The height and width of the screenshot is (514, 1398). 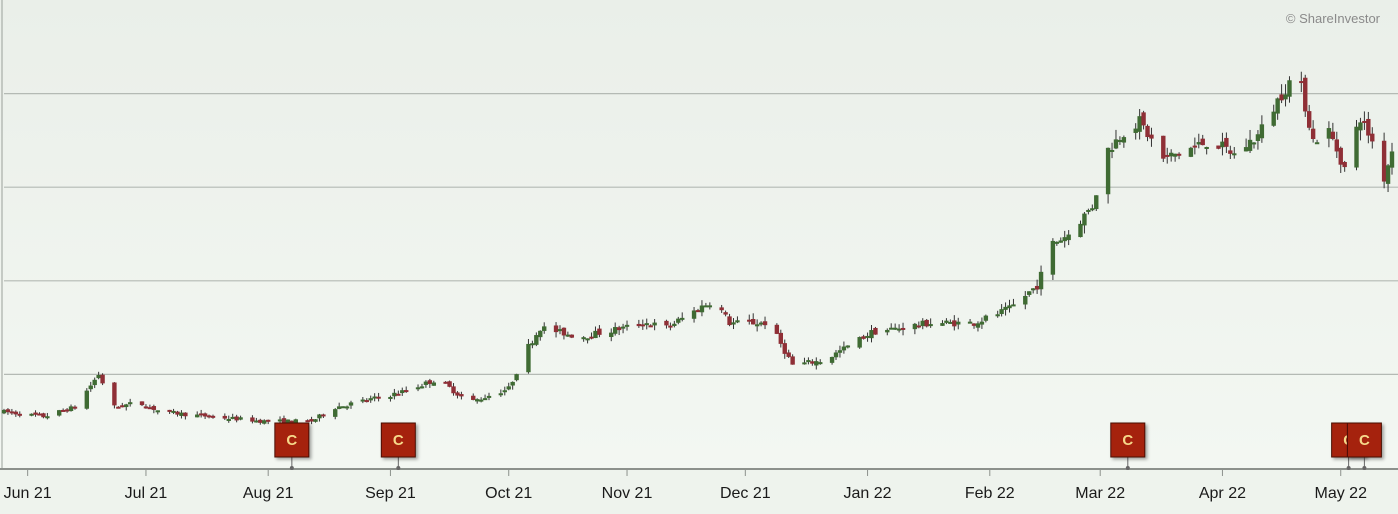 I want to click on marker-label: C, so click(x=1364, y=440).